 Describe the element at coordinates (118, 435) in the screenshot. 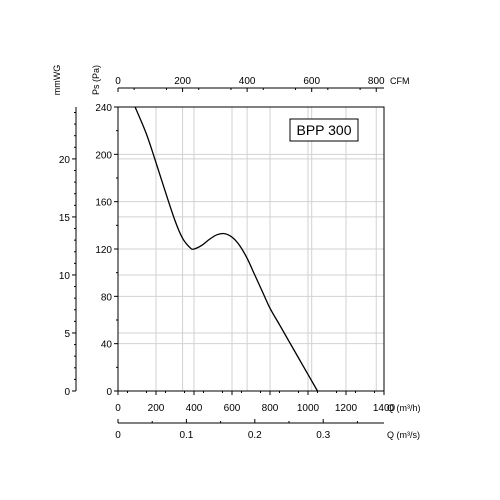

I see `m3s-axis-tick-label: 0` at that location.